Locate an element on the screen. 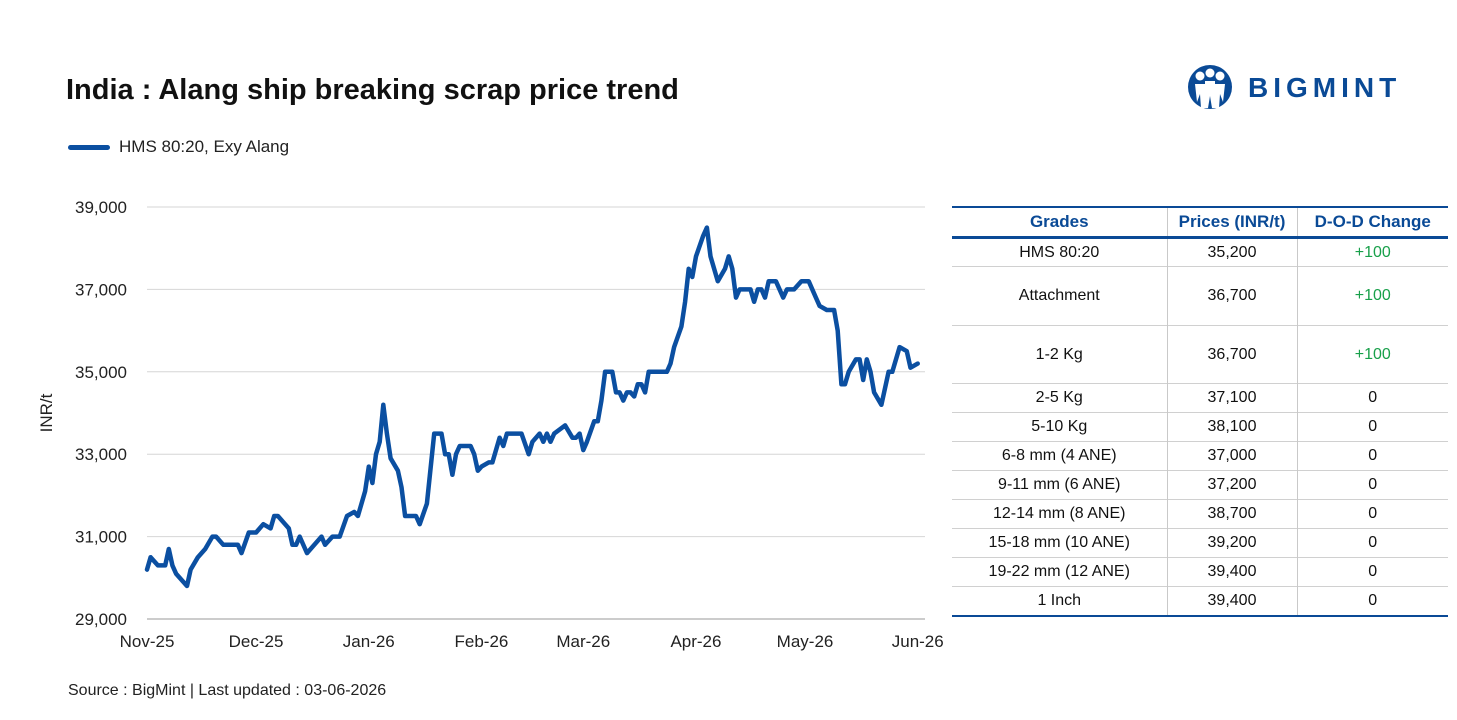 This screenshot has width=1457, height=720. table-row: HMS 80:20 35,200 +100 is located at coordinates (1200, 252).